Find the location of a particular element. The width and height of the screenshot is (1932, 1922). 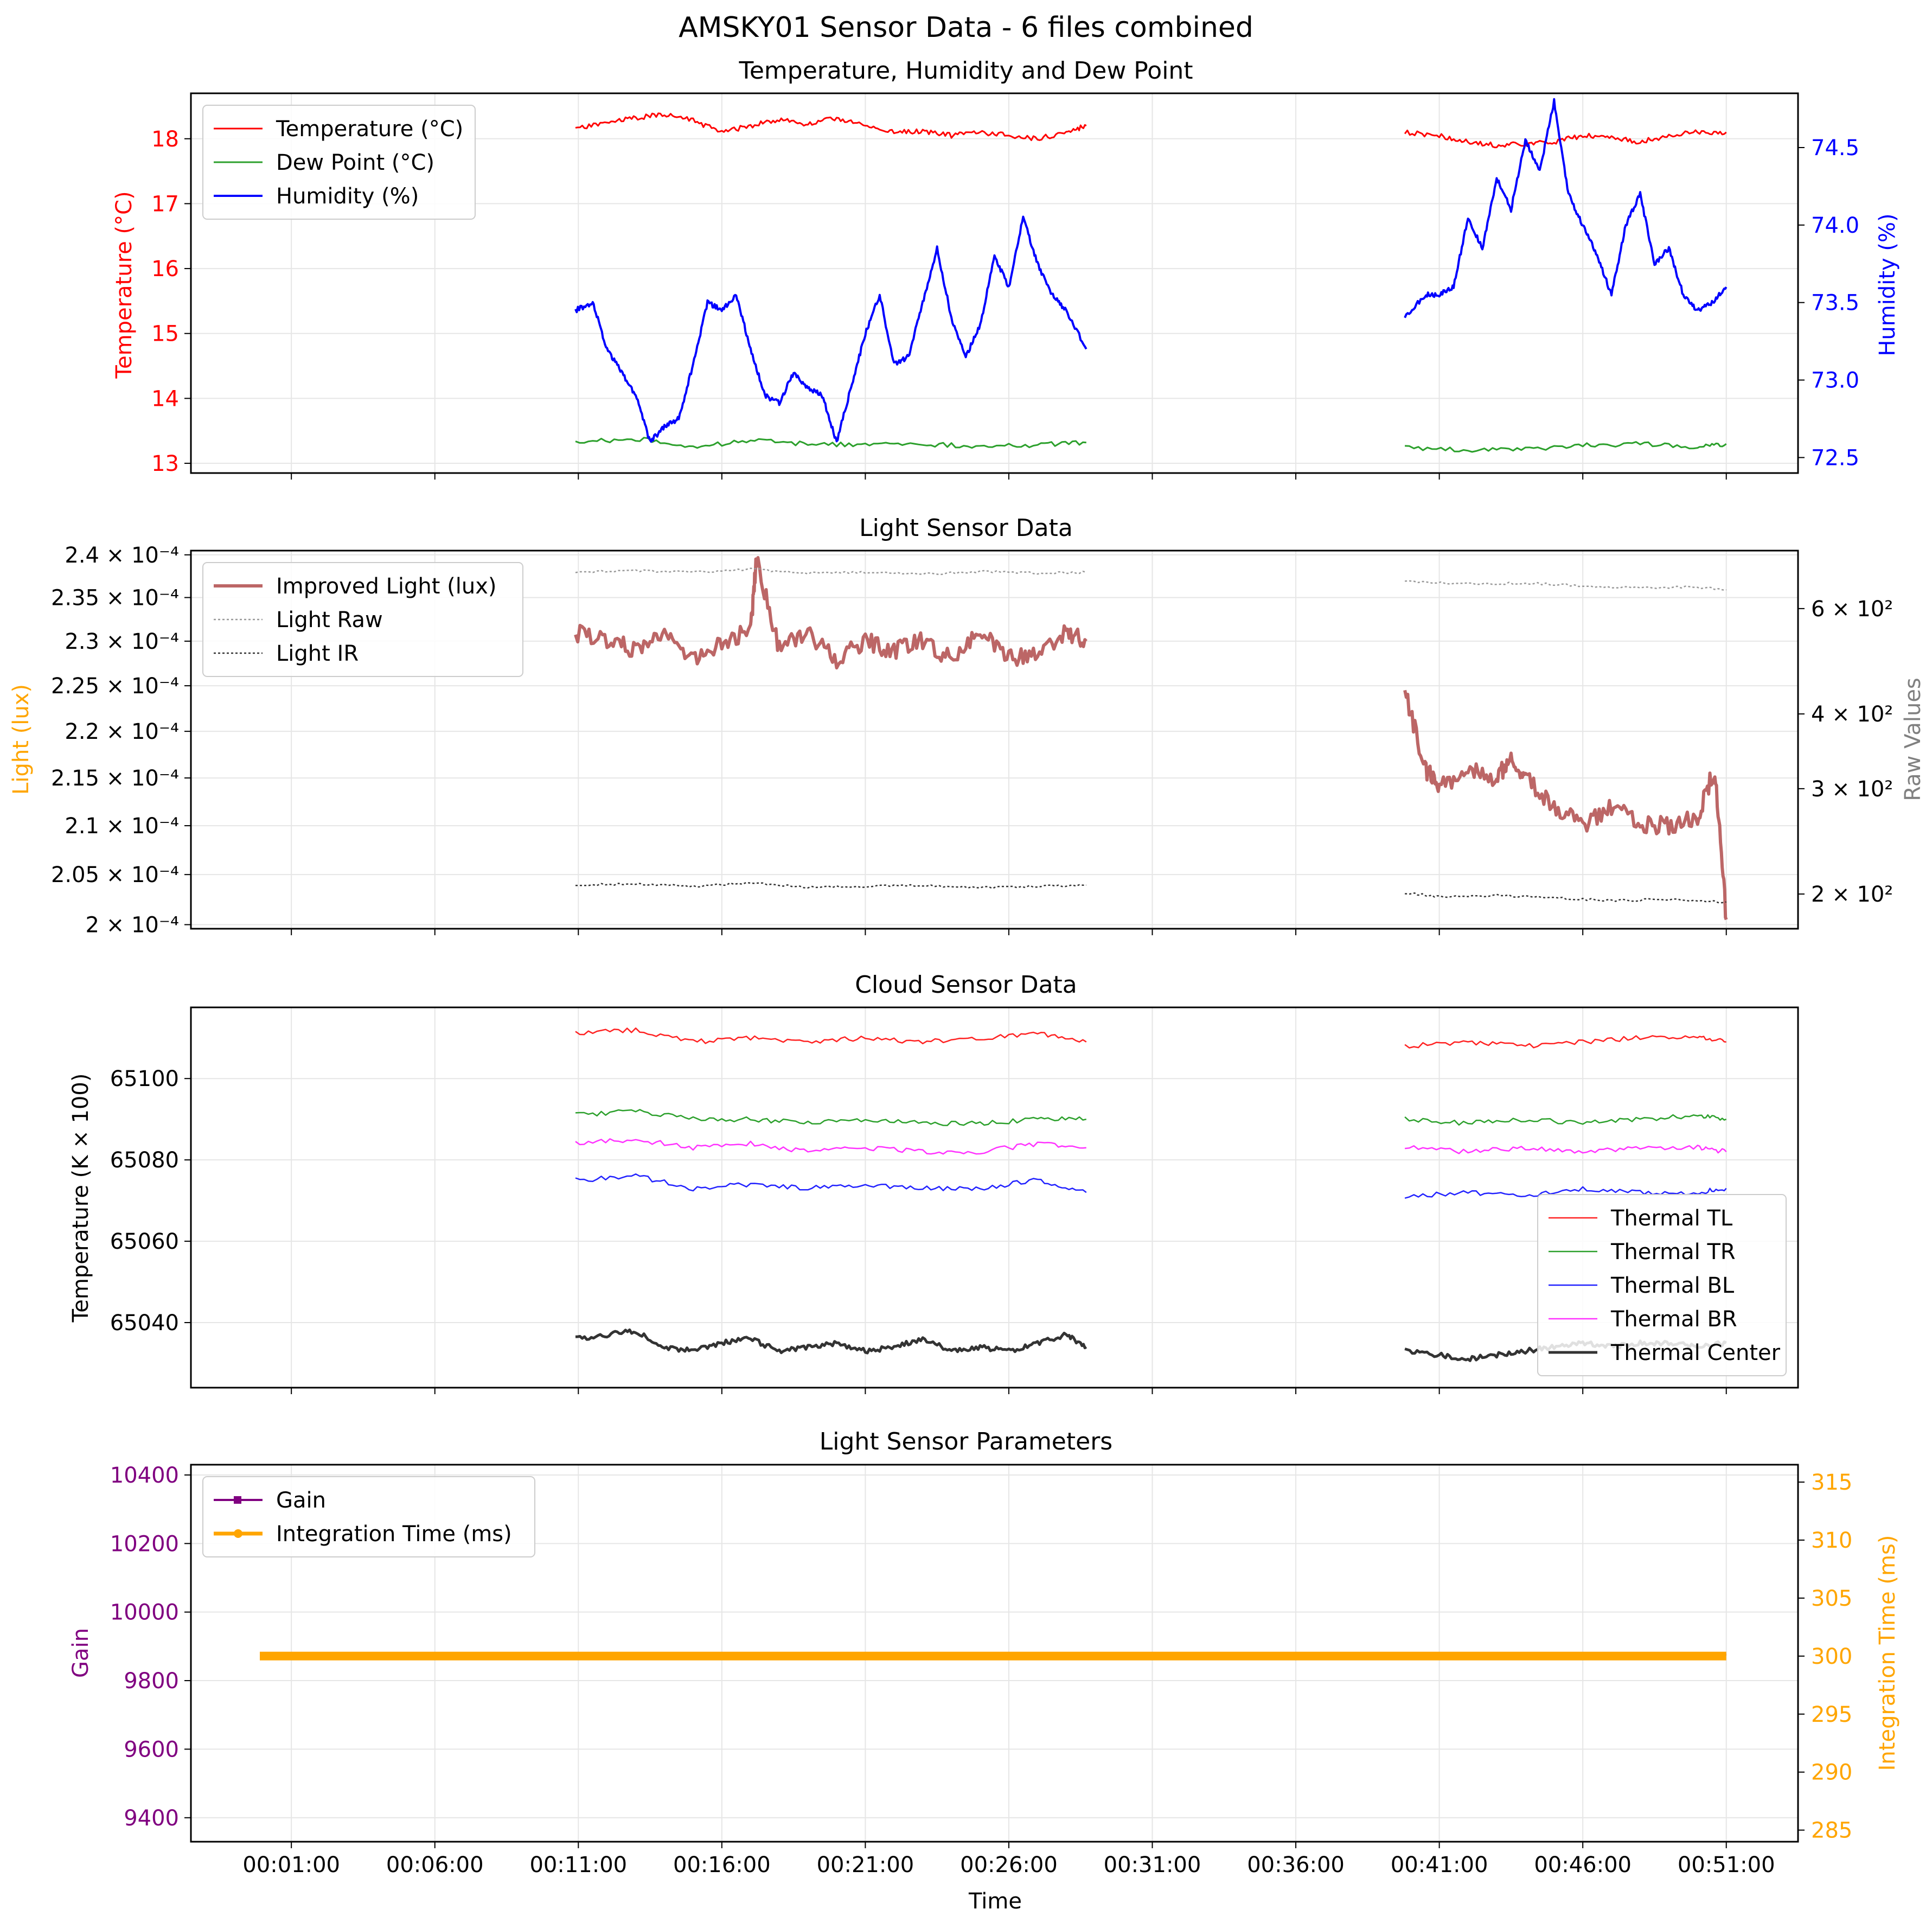

y-tick-label: 10000 is located at coordinates (144, 1612).